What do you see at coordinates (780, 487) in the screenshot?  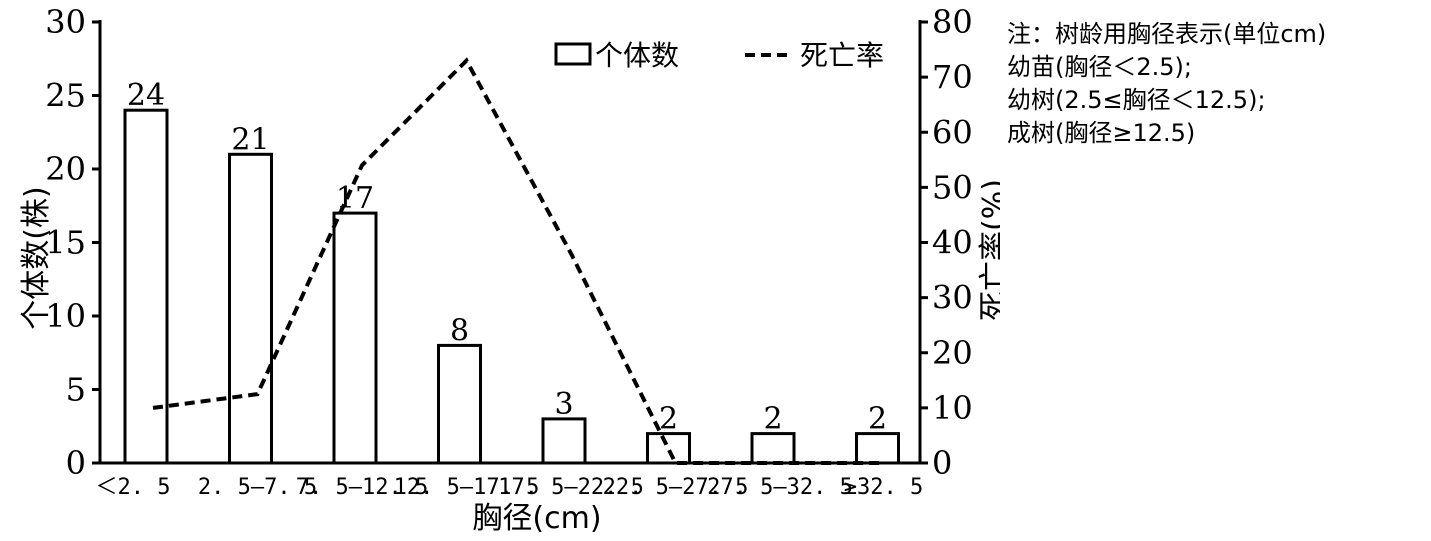 I see `x-tick-label: 27. 5–32. 5` at bounding box center [780, 487].